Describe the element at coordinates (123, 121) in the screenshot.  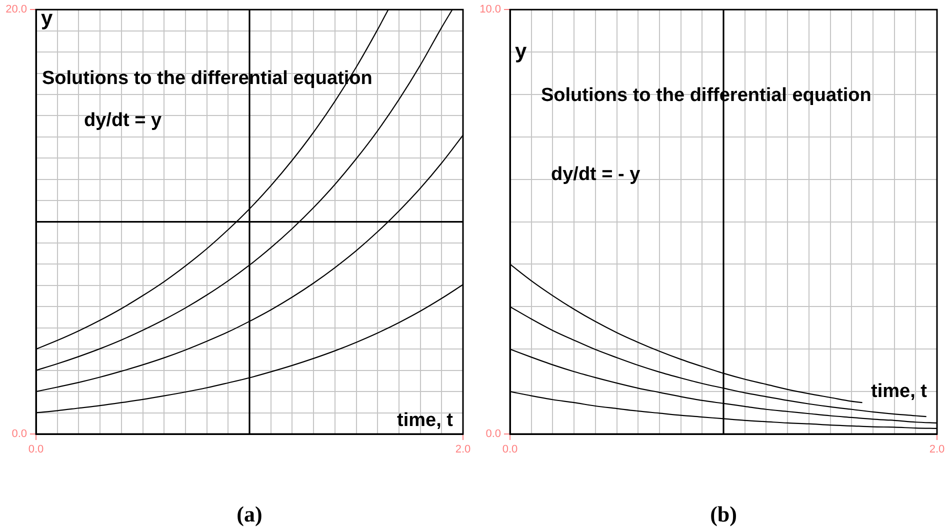
I see `text: dy/dt = y` at that location.